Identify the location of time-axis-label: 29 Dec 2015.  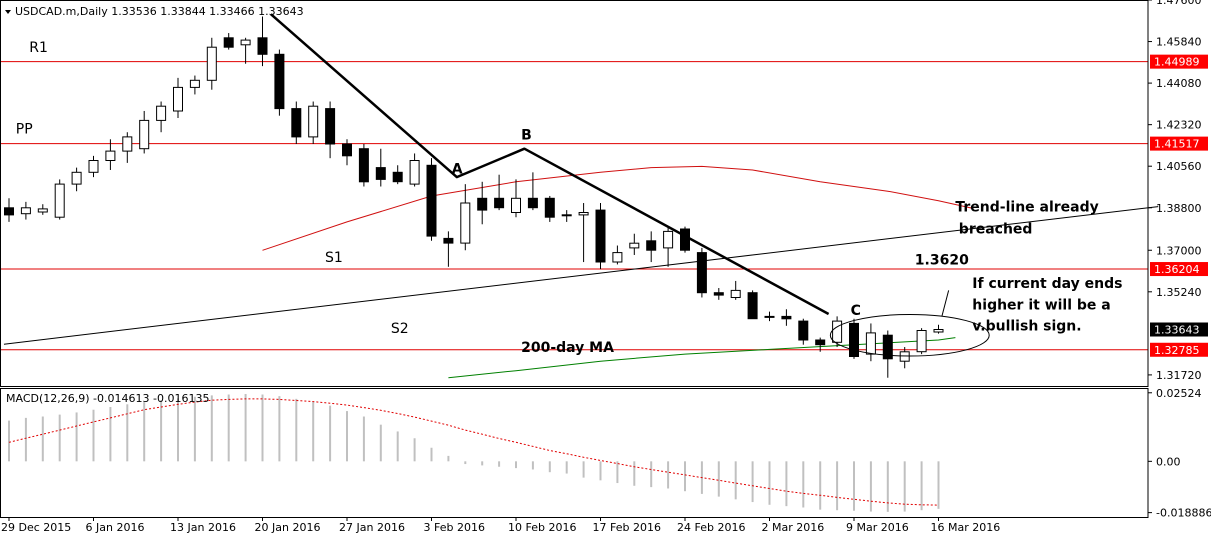
(36, 527).